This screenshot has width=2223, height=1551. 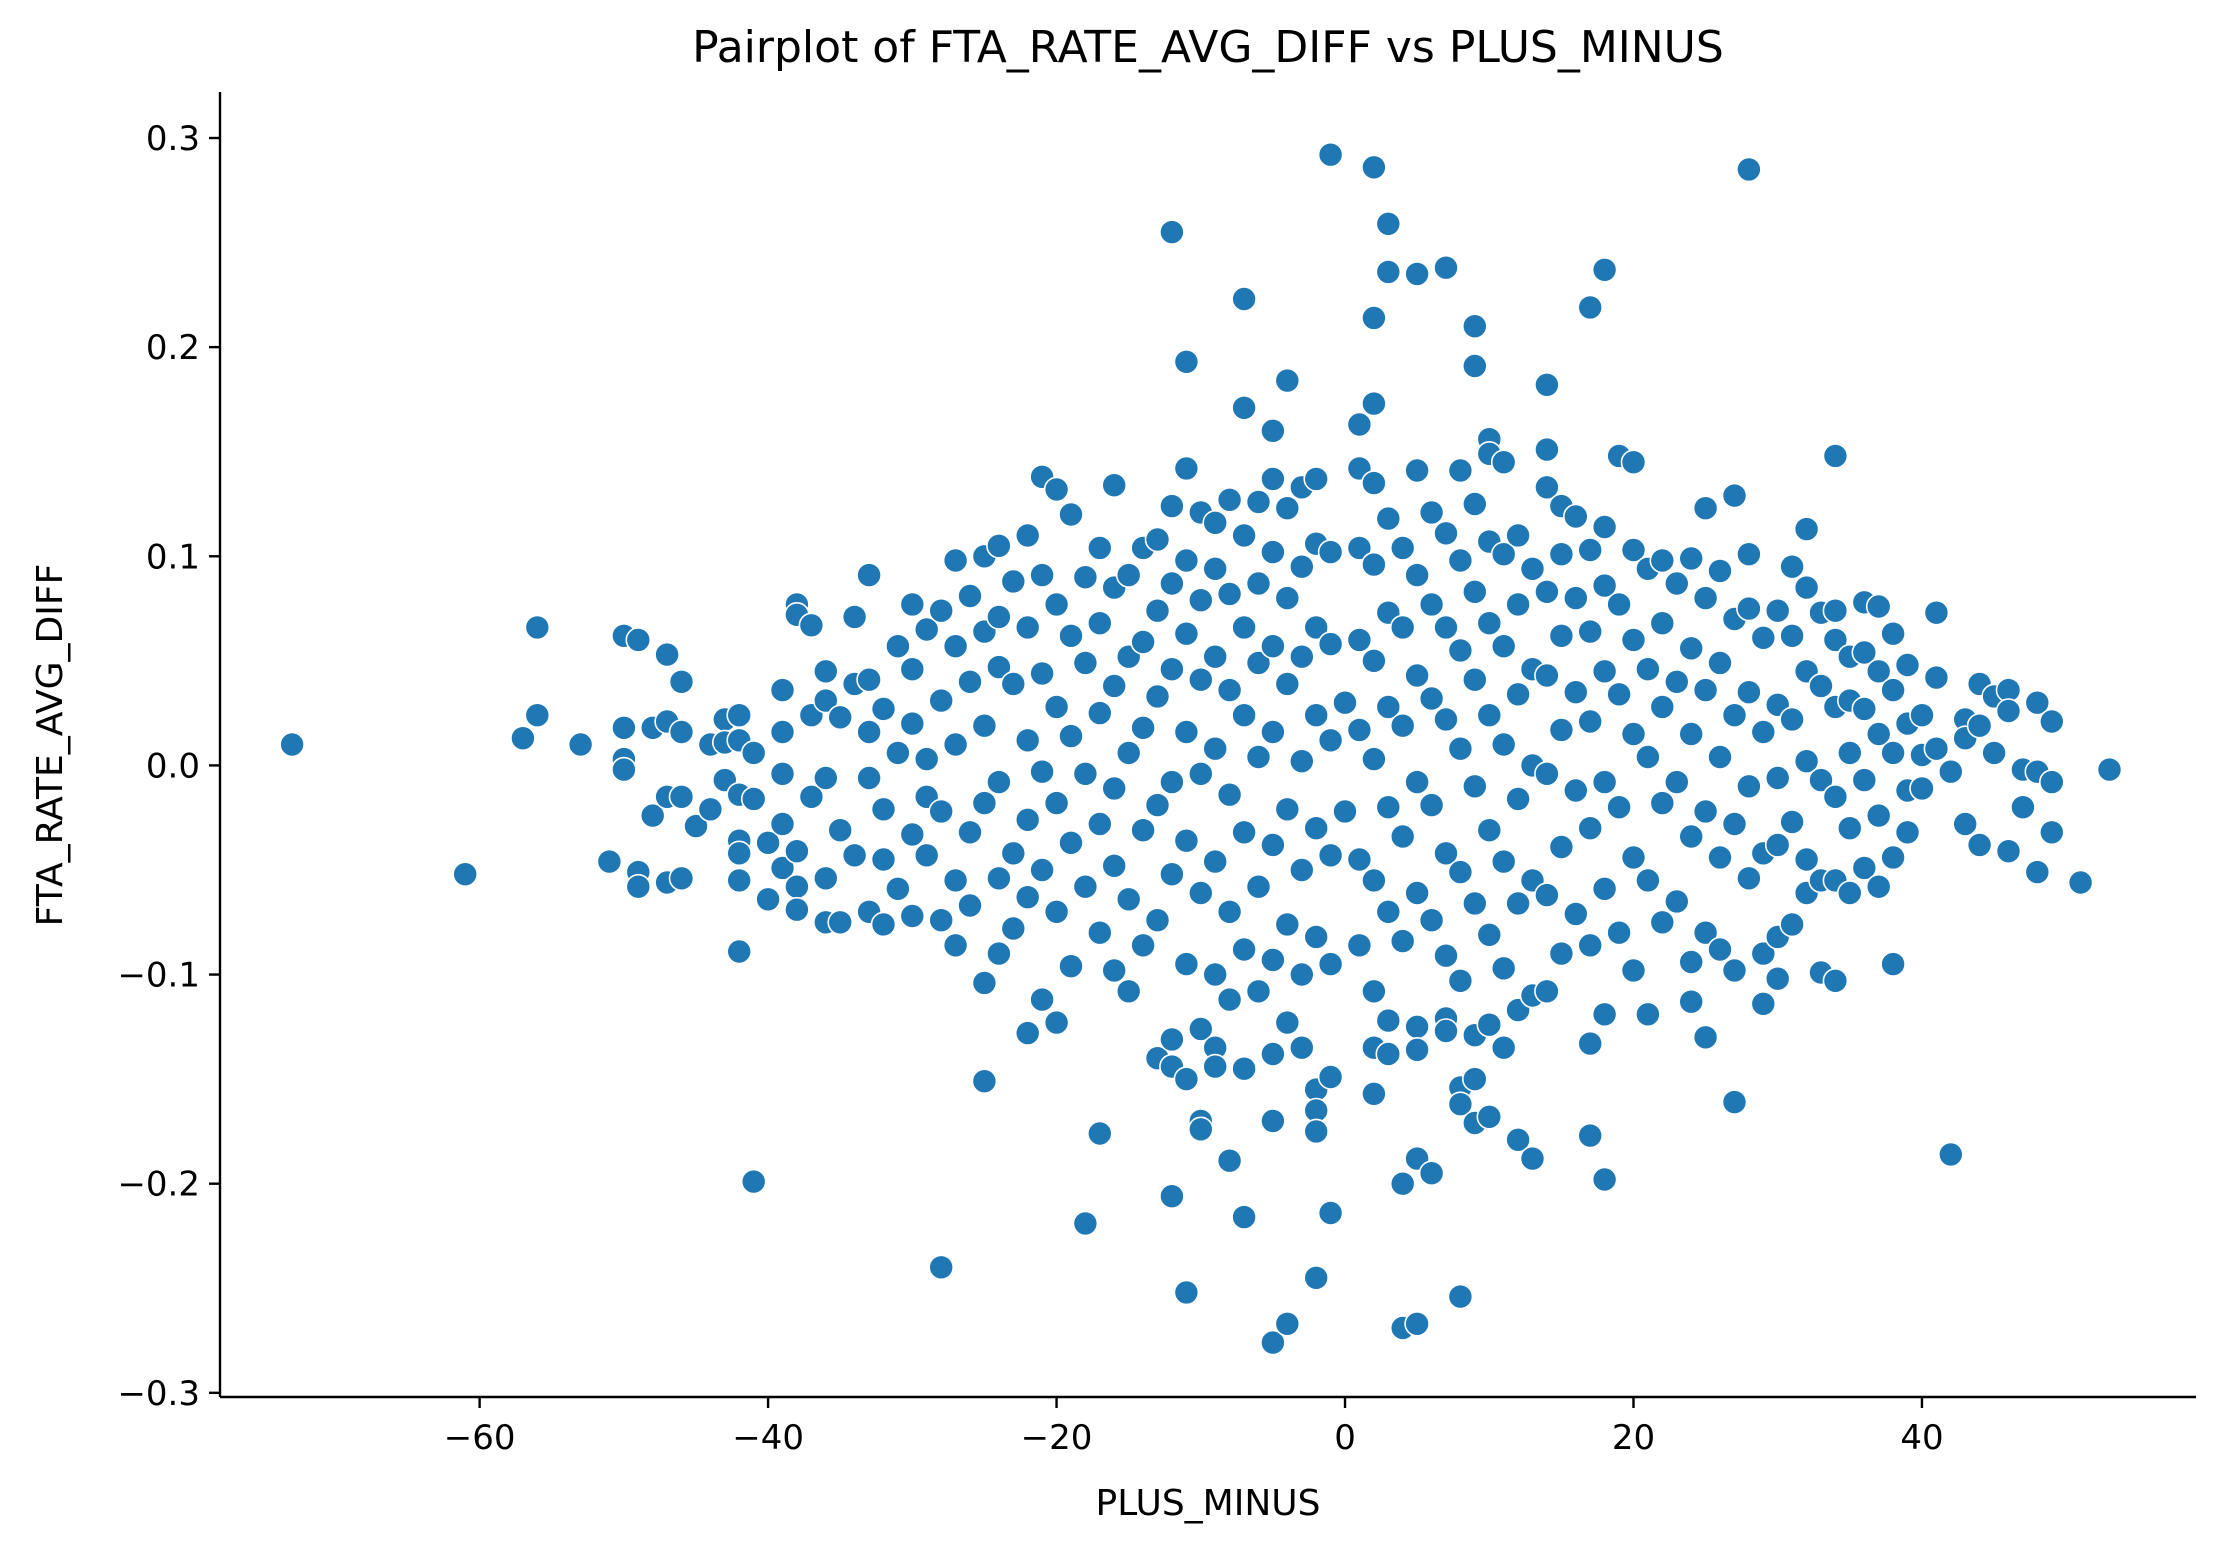 What do you see at coordinates (158, 1185) in the screenshot?
I see `y-tick-label: −0.2` at bounding box center [158, 1185].